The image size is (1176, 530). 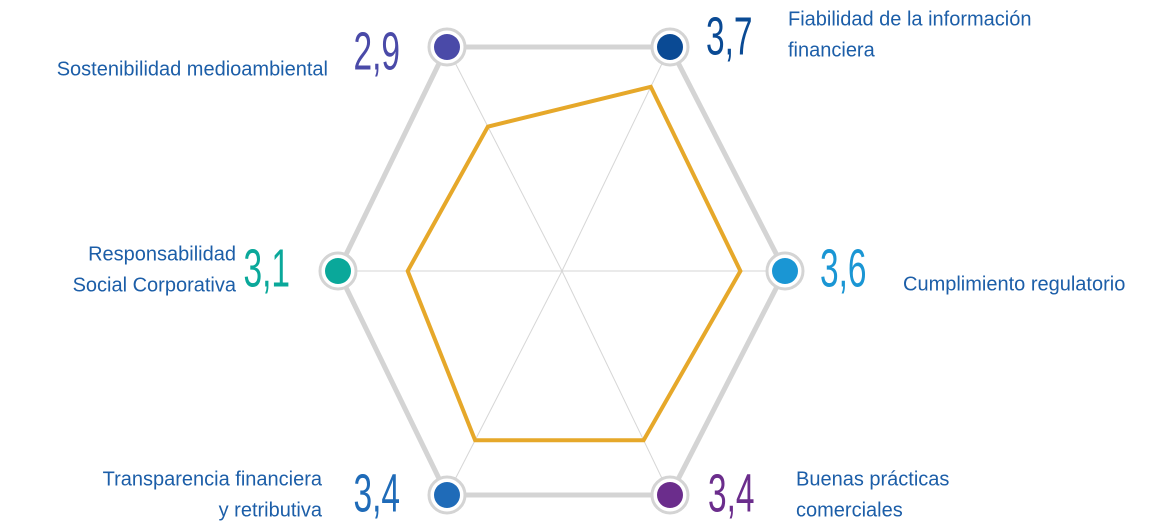 I want to click on value-label: 2,9, so click(x=376, y=50).